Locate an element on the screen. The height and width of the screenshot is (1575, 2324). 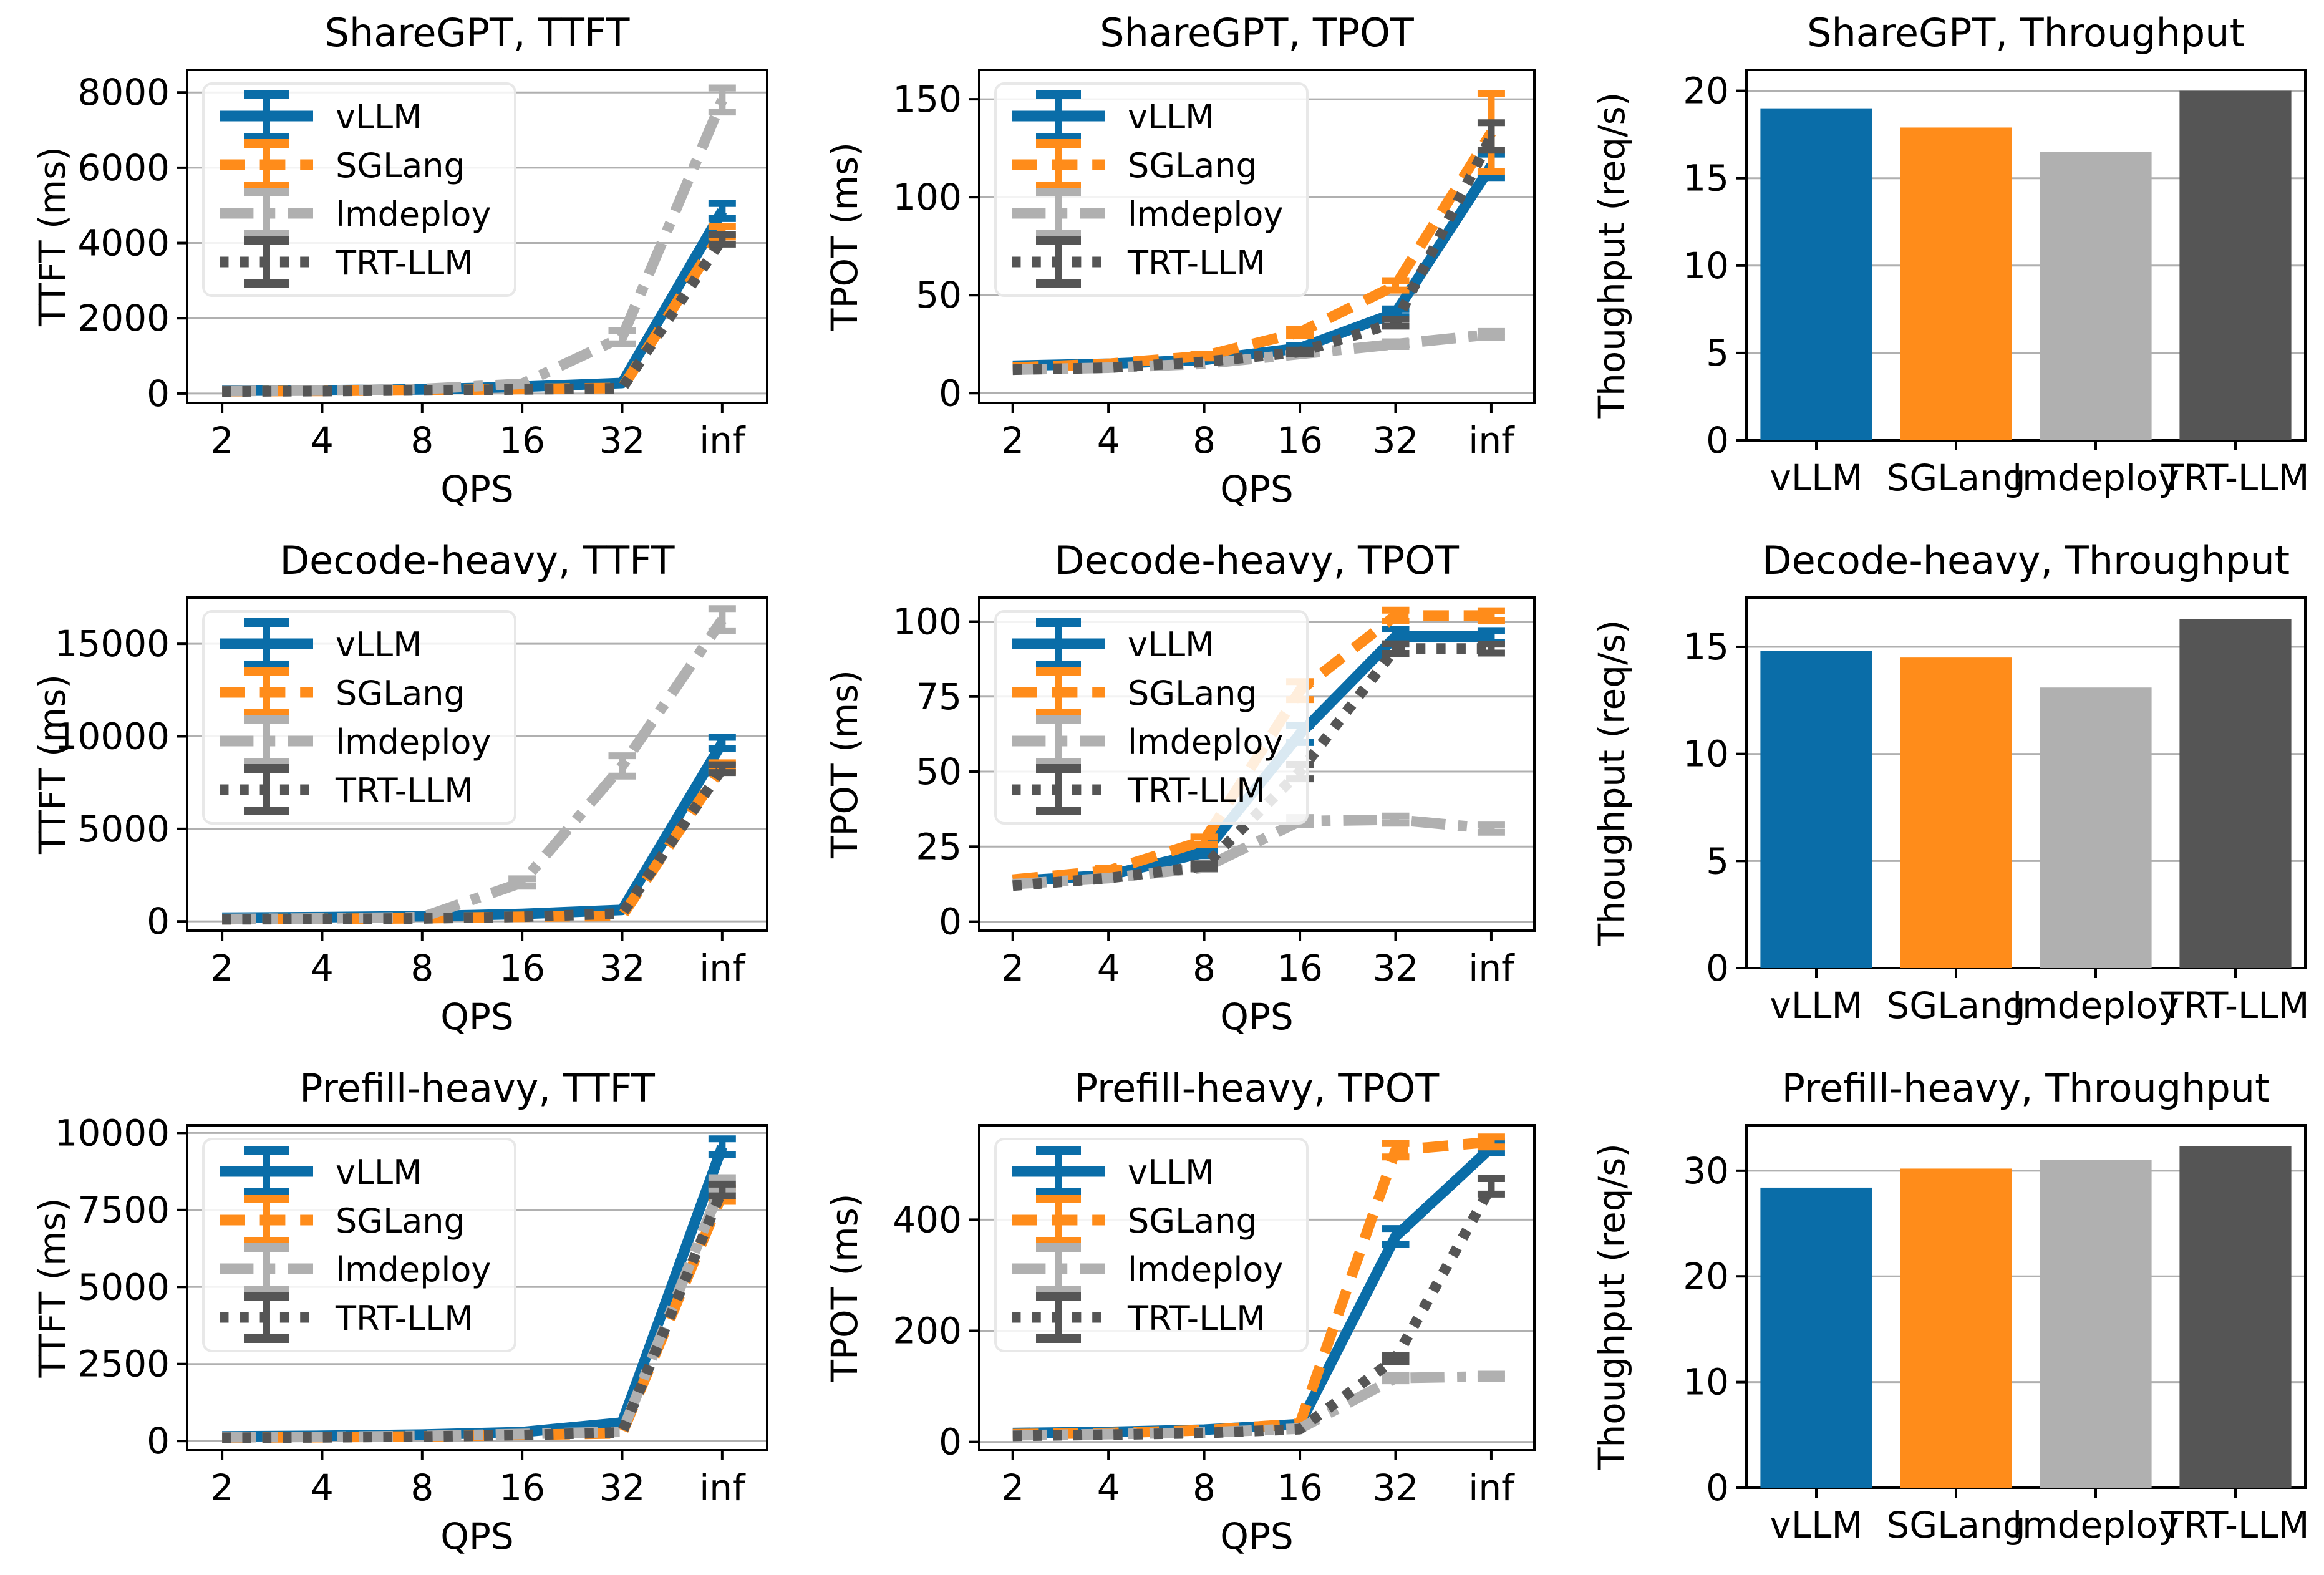
x-tick-label: TRT-LLM is located at coordinates (2235, 478).